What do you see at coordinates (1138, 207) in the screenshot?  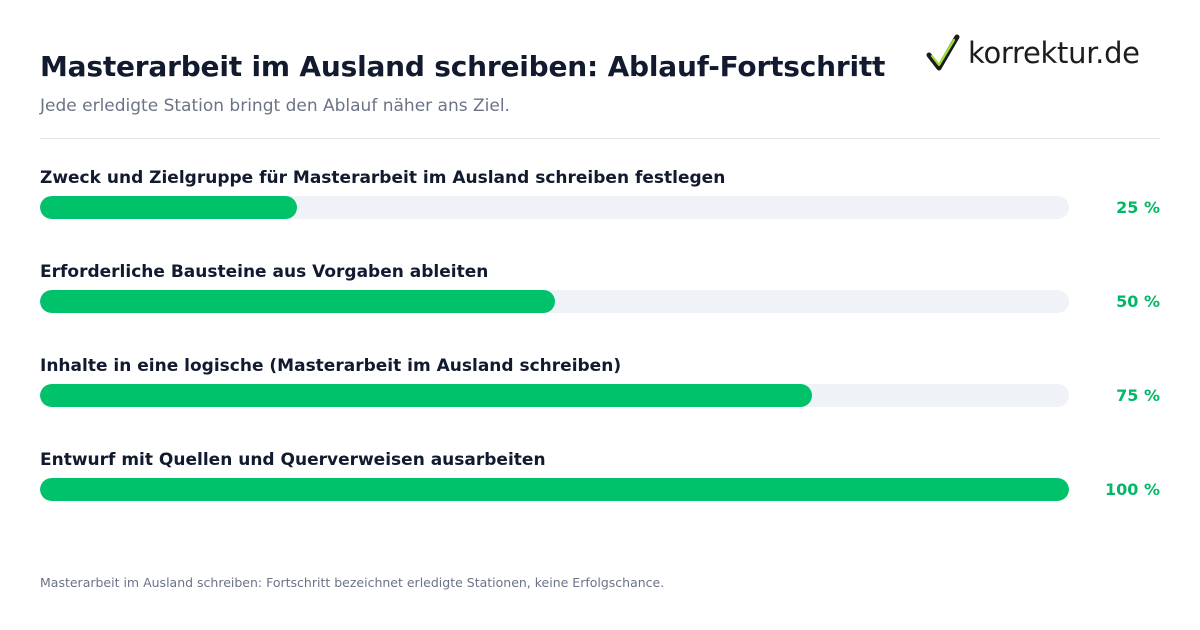 I see `percent-label: 25 %` at bounding box center [1138, 207].